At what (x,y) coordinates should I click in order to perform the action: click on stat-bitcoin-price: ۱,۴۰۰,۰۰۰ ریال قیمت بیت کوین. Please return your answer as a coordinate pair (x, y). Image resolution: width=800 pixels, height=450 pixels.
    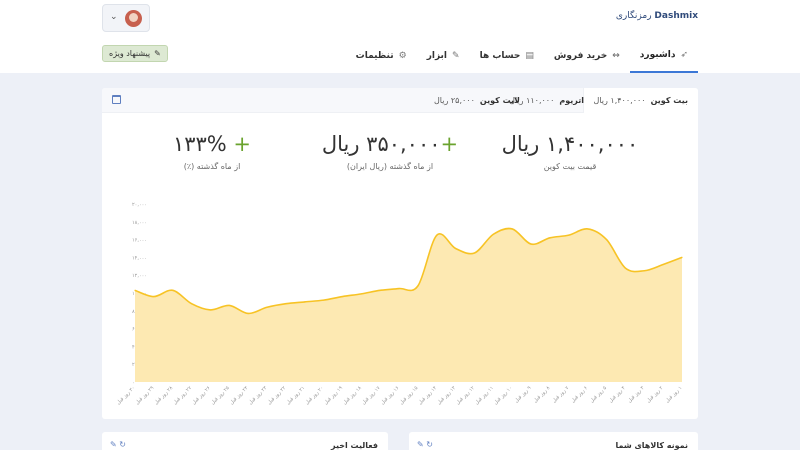
    Looking at the image, I should click on (570, 151).